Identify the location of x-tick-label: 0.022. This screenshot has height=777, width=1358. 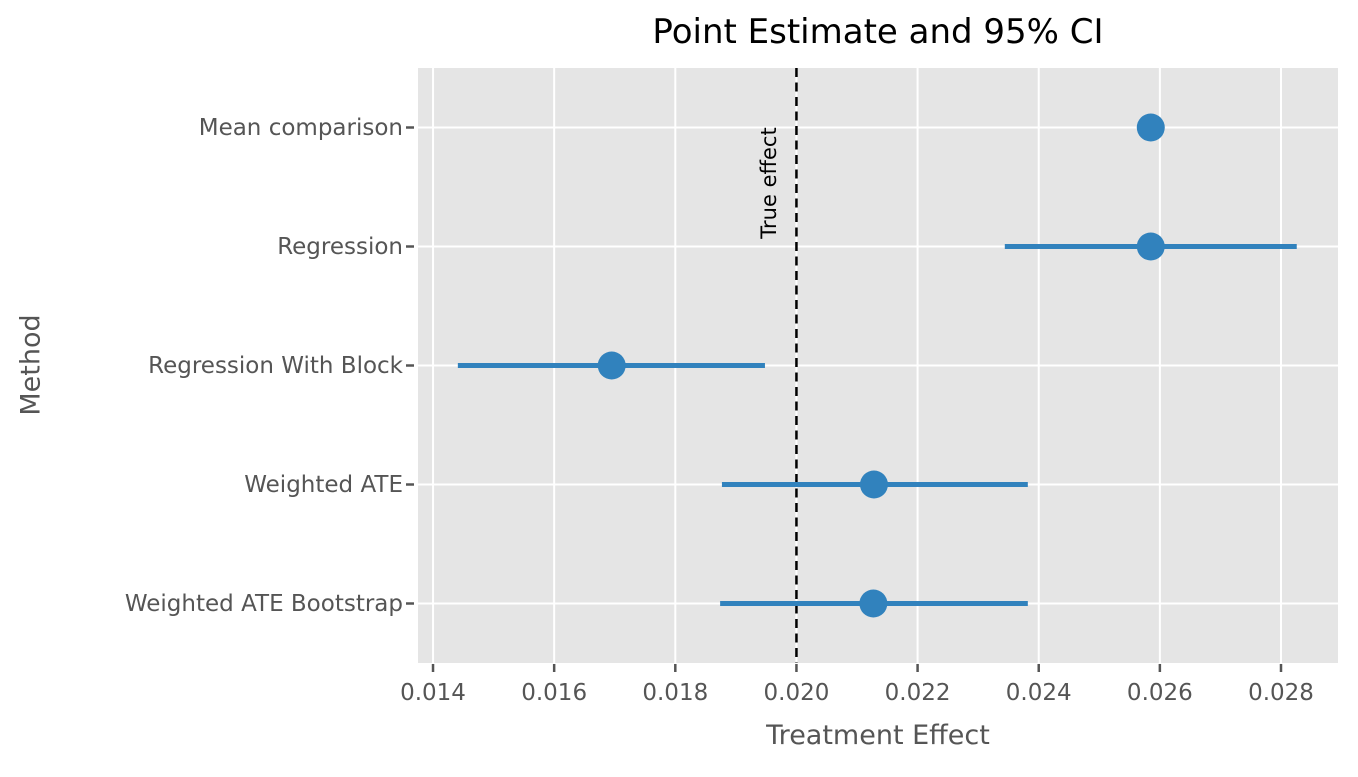
(917, 693).